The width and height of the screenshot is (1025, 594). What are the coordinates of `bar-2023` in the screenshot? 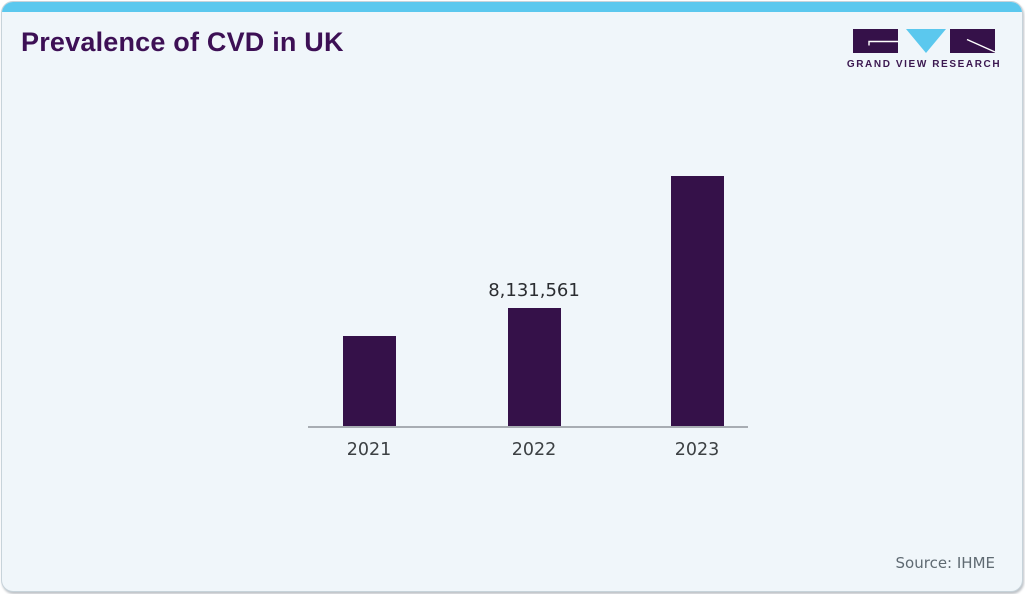 It's located at (697, 301).